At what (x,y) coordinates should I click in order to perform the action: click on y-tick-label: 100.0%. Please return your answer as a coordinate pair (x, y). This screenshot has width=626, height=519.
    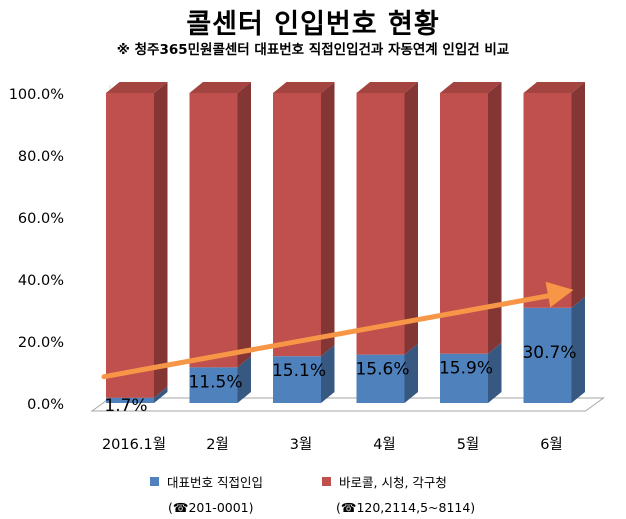
    Looking at the image, I should click on (36, 95).